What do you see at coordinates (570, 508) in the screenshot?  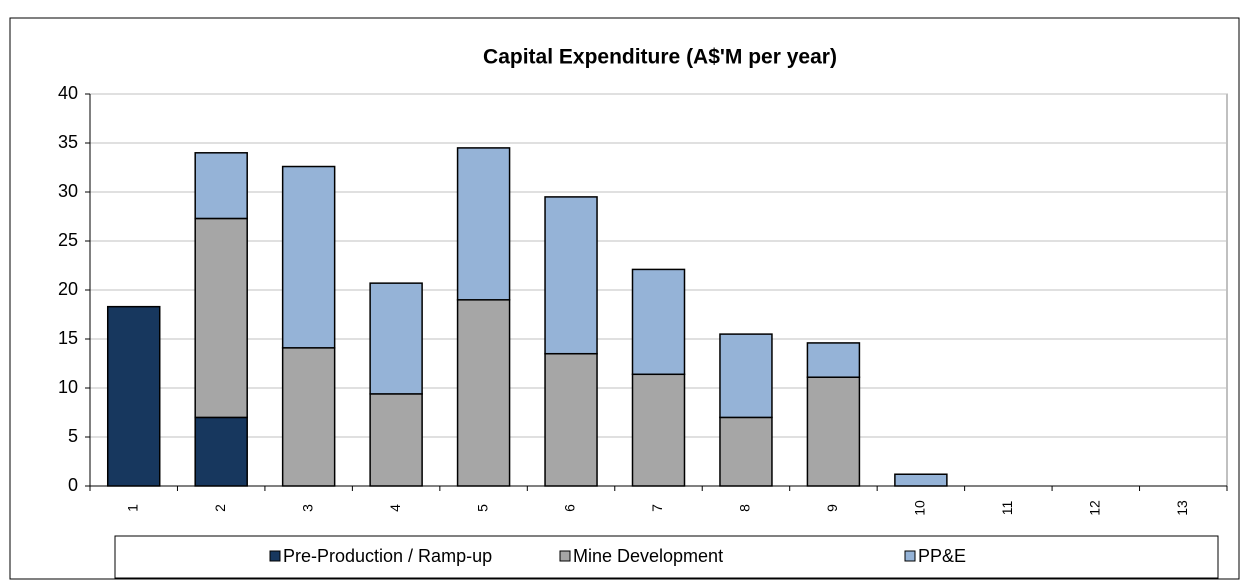 I see `x-tick-label: 6` at bounding box center [570, 508].